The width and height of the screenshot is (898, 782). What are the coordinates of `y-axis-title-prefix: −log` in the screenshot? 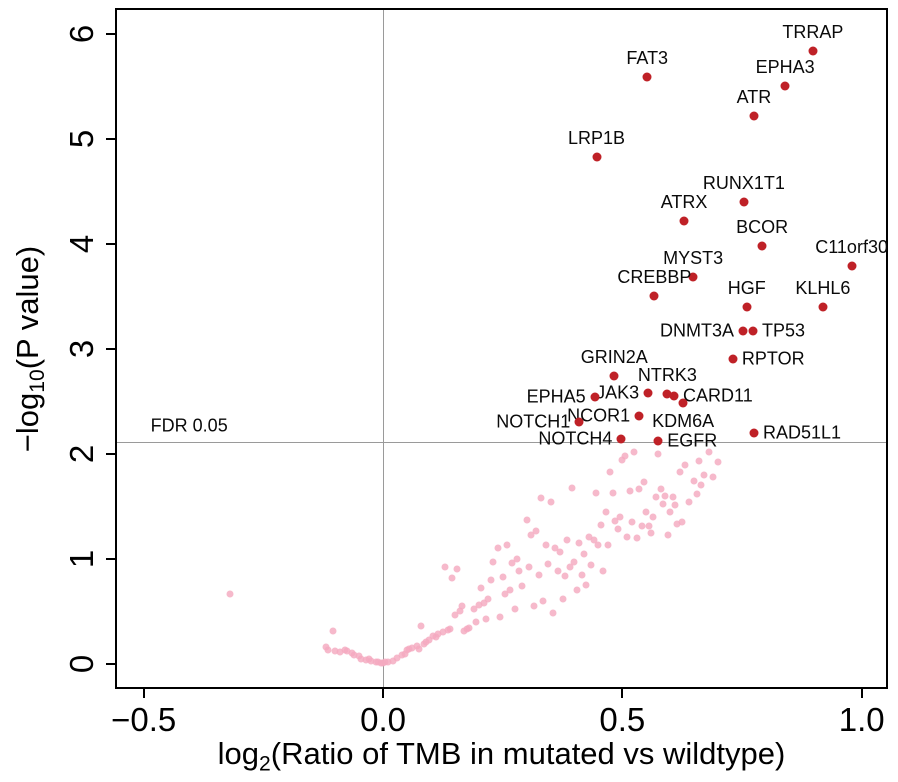 It's located at (27, 422).